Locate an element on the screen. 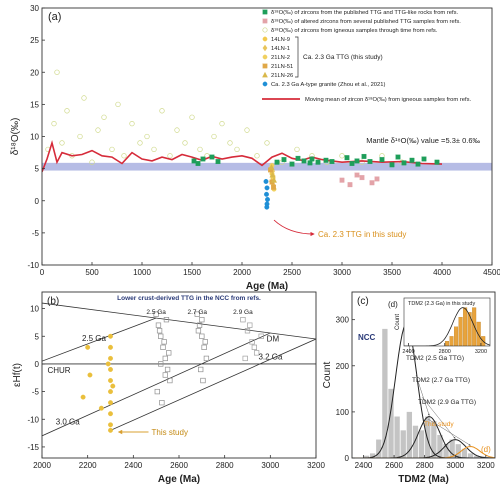 The image size is (500, 503). x-tick-label: 2600 is located at coordinates (394, 465).